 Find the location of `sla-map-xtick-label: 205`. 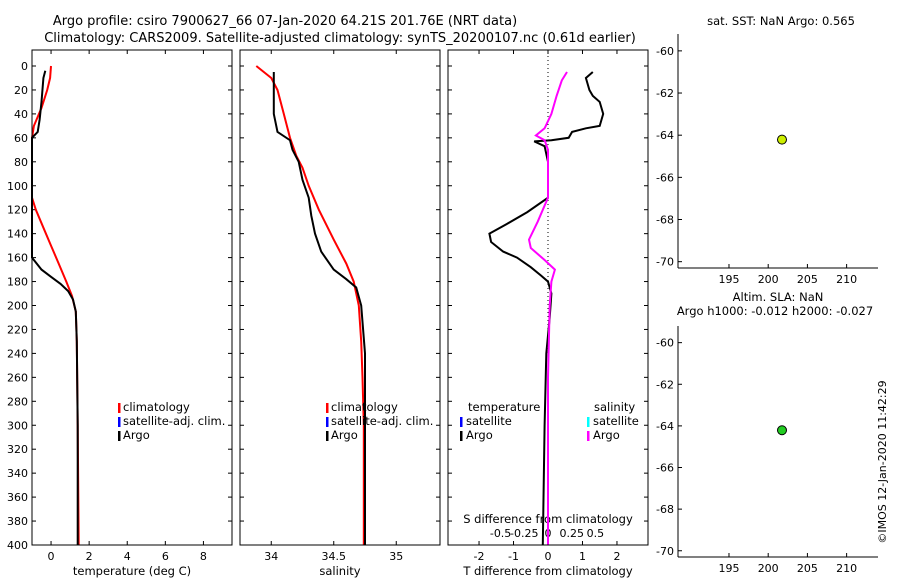

sla-map-xtick-label: 205 is located at coordinates (807, 568).